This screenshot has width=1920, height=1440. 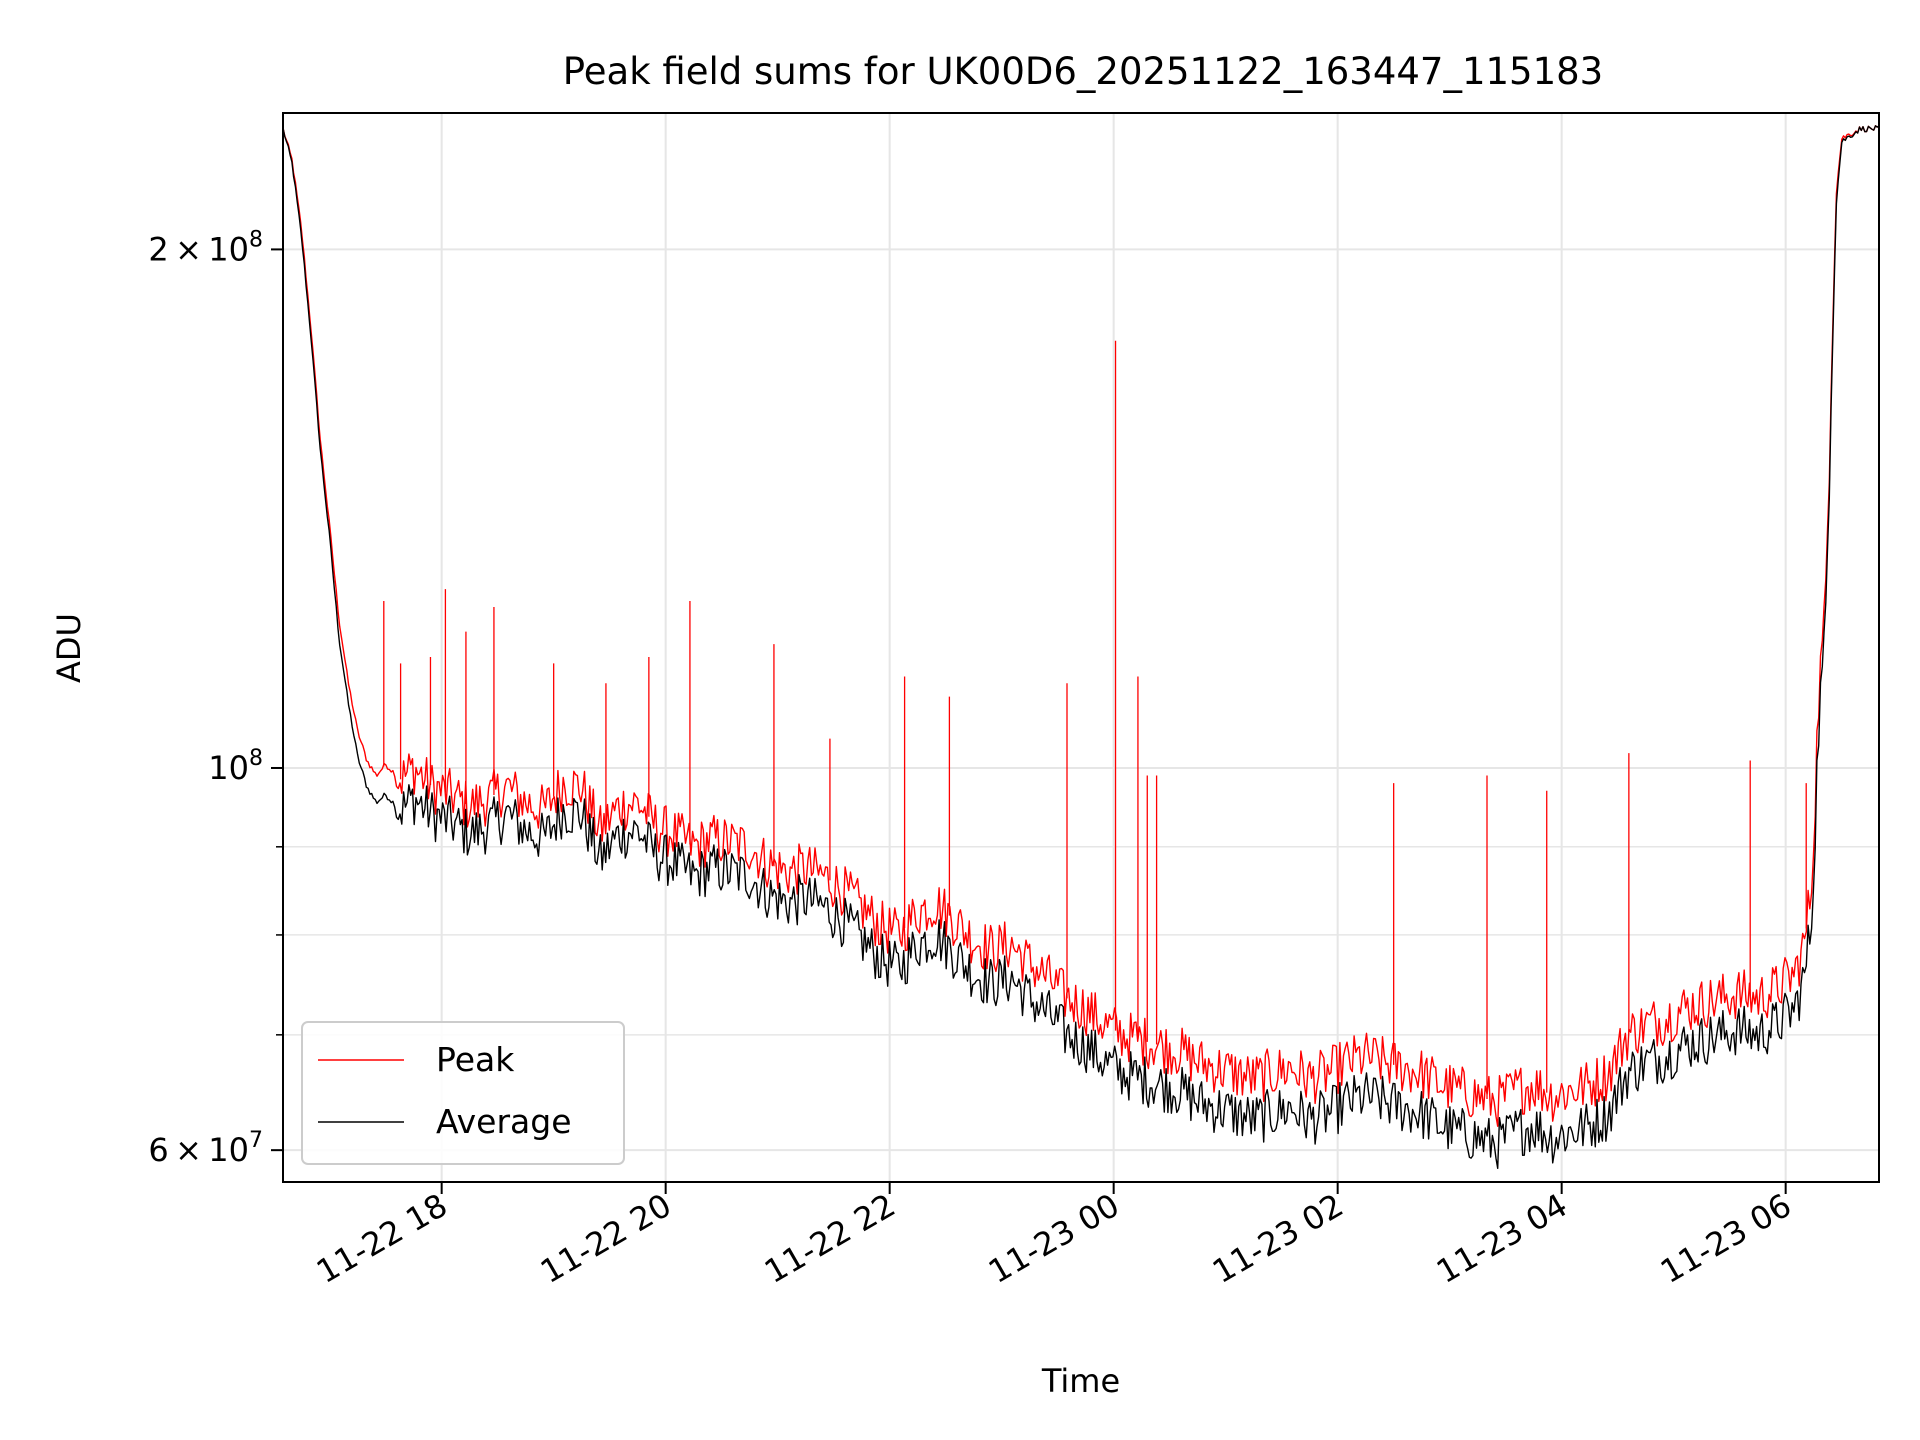 I want to click on legend-box, so click(x=463, y=1093).